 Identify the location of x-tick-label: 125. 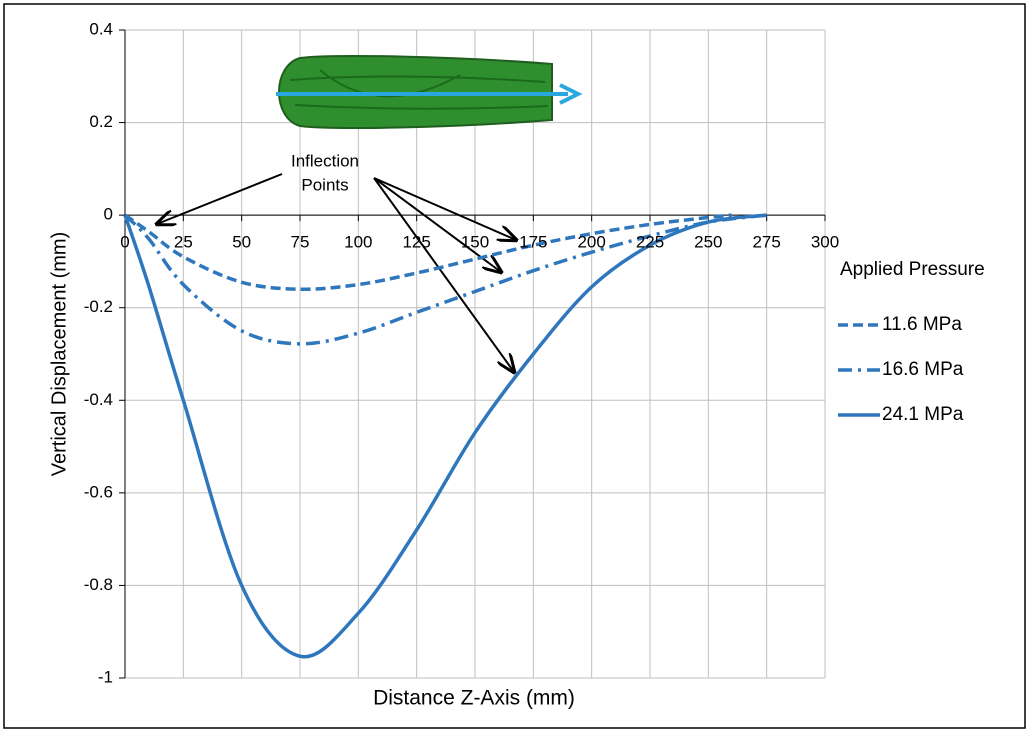
(416, 242).